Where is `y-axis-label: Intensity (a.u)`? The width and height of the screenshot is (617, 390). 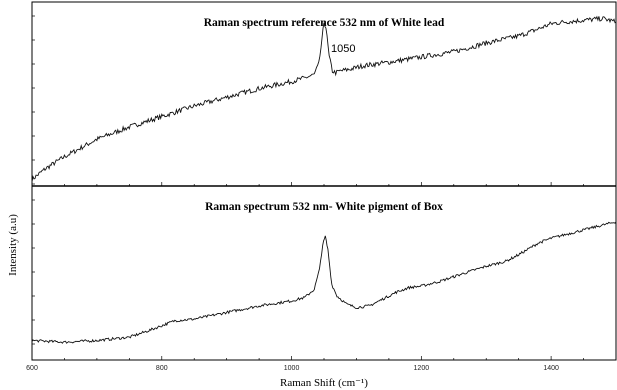 y-axis-label: Intensity (a.u) is located at coordinates (13, 245).